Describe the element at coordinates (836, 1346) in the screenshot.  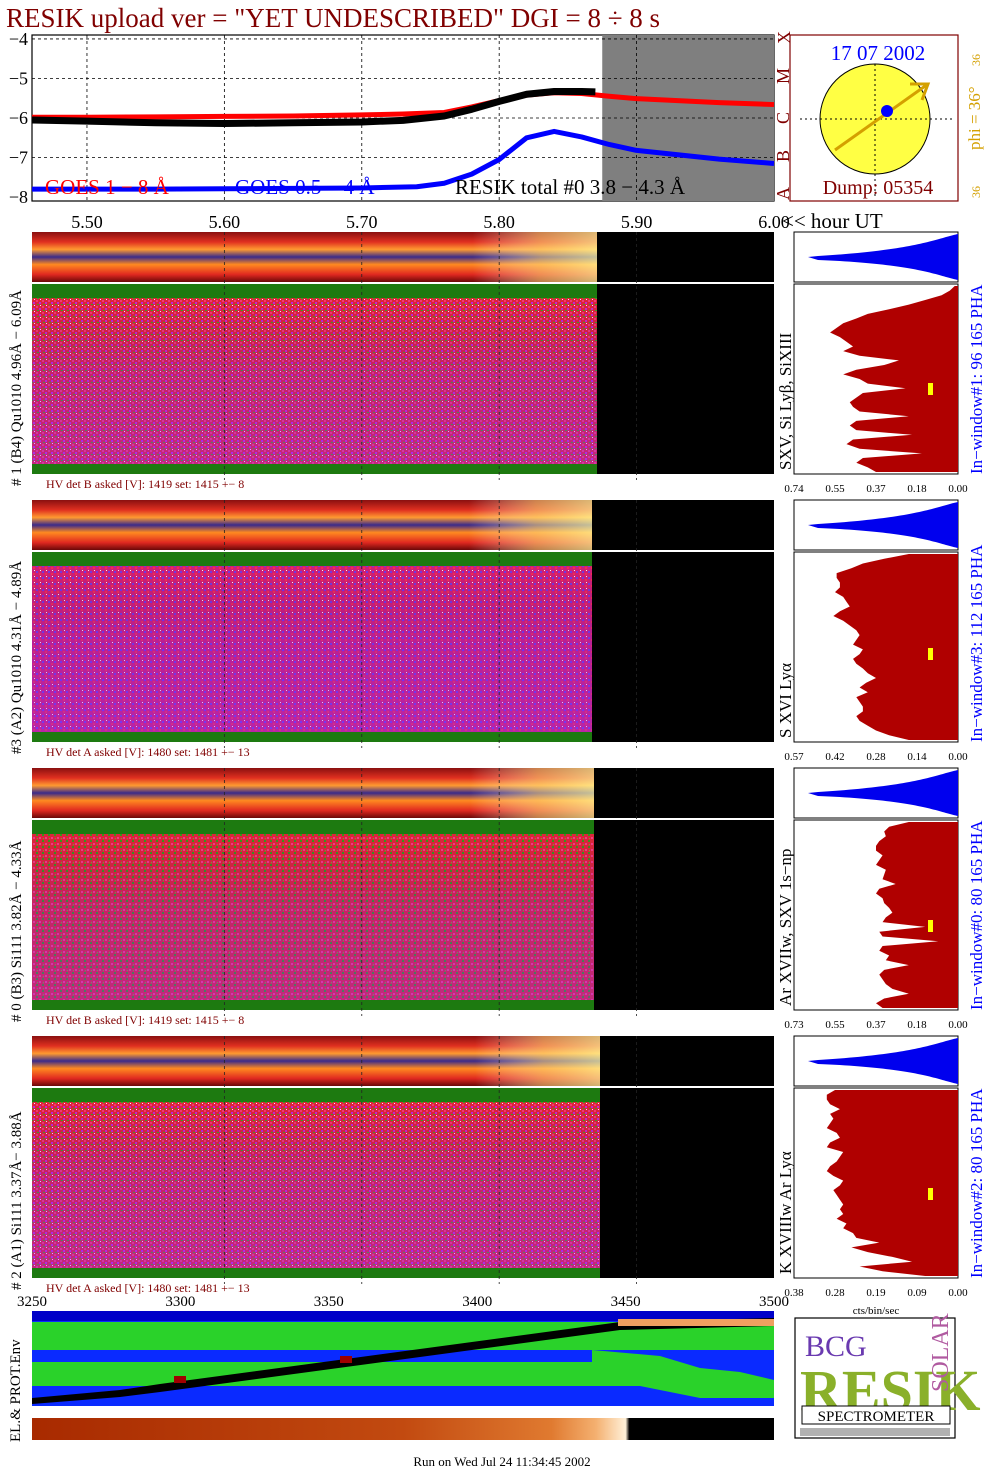
I see `logo-top-letters: BCG` at that location.